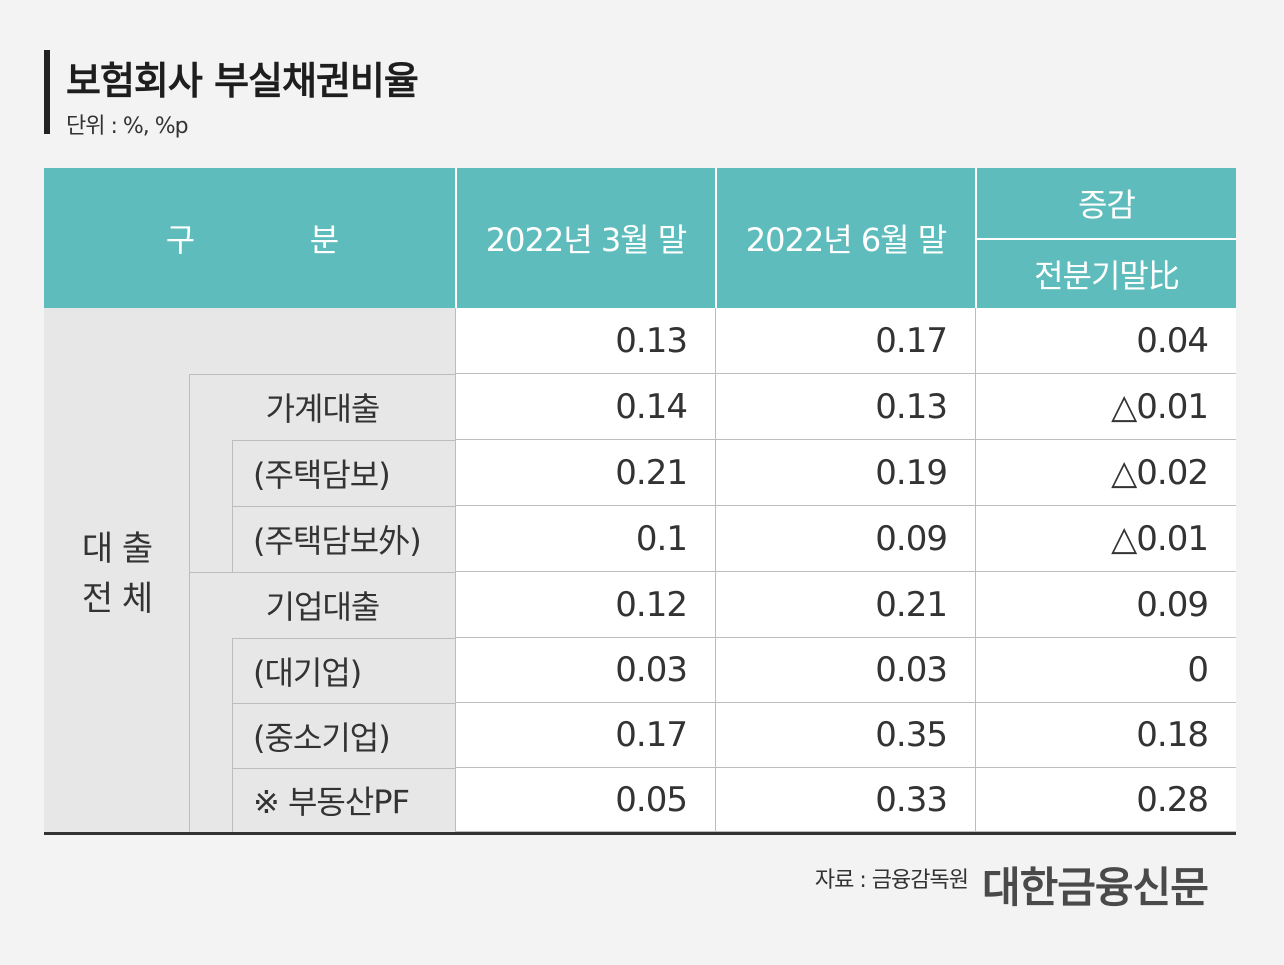 The image size is (1284, 965). Describe the element at coordinates (640, 833) in the screenshot. I see `table-bottom-border` at that location.